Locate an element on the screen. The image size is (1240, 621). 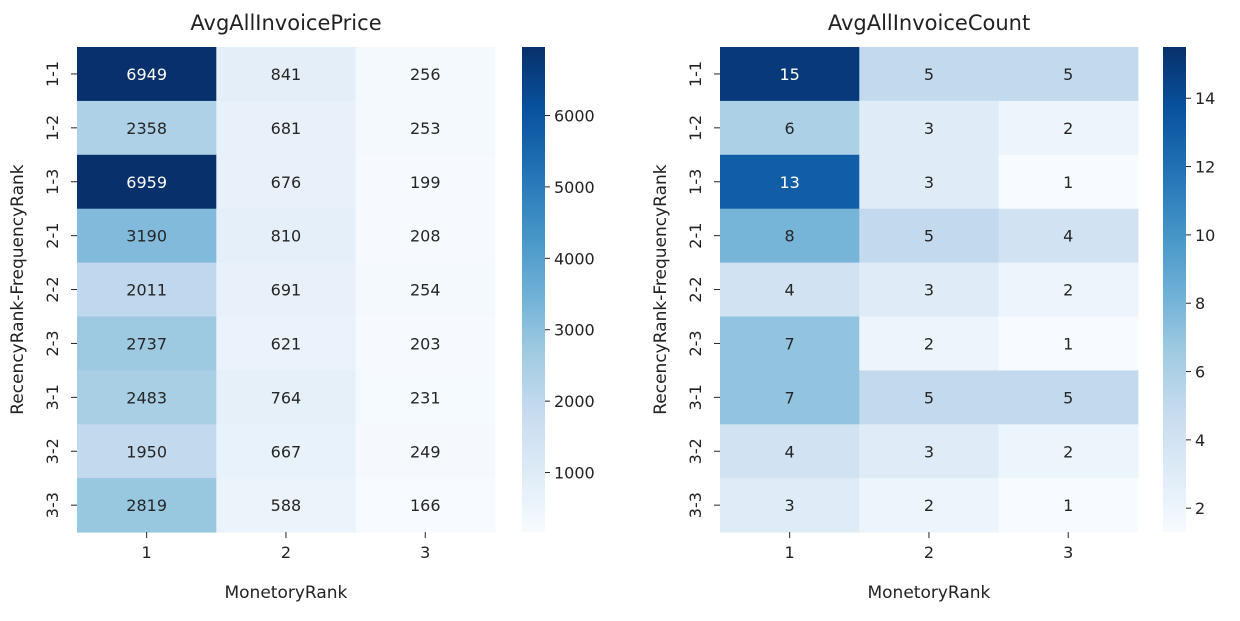
heatmap-cell-label: 2011 is located at coordinates (146, 290).